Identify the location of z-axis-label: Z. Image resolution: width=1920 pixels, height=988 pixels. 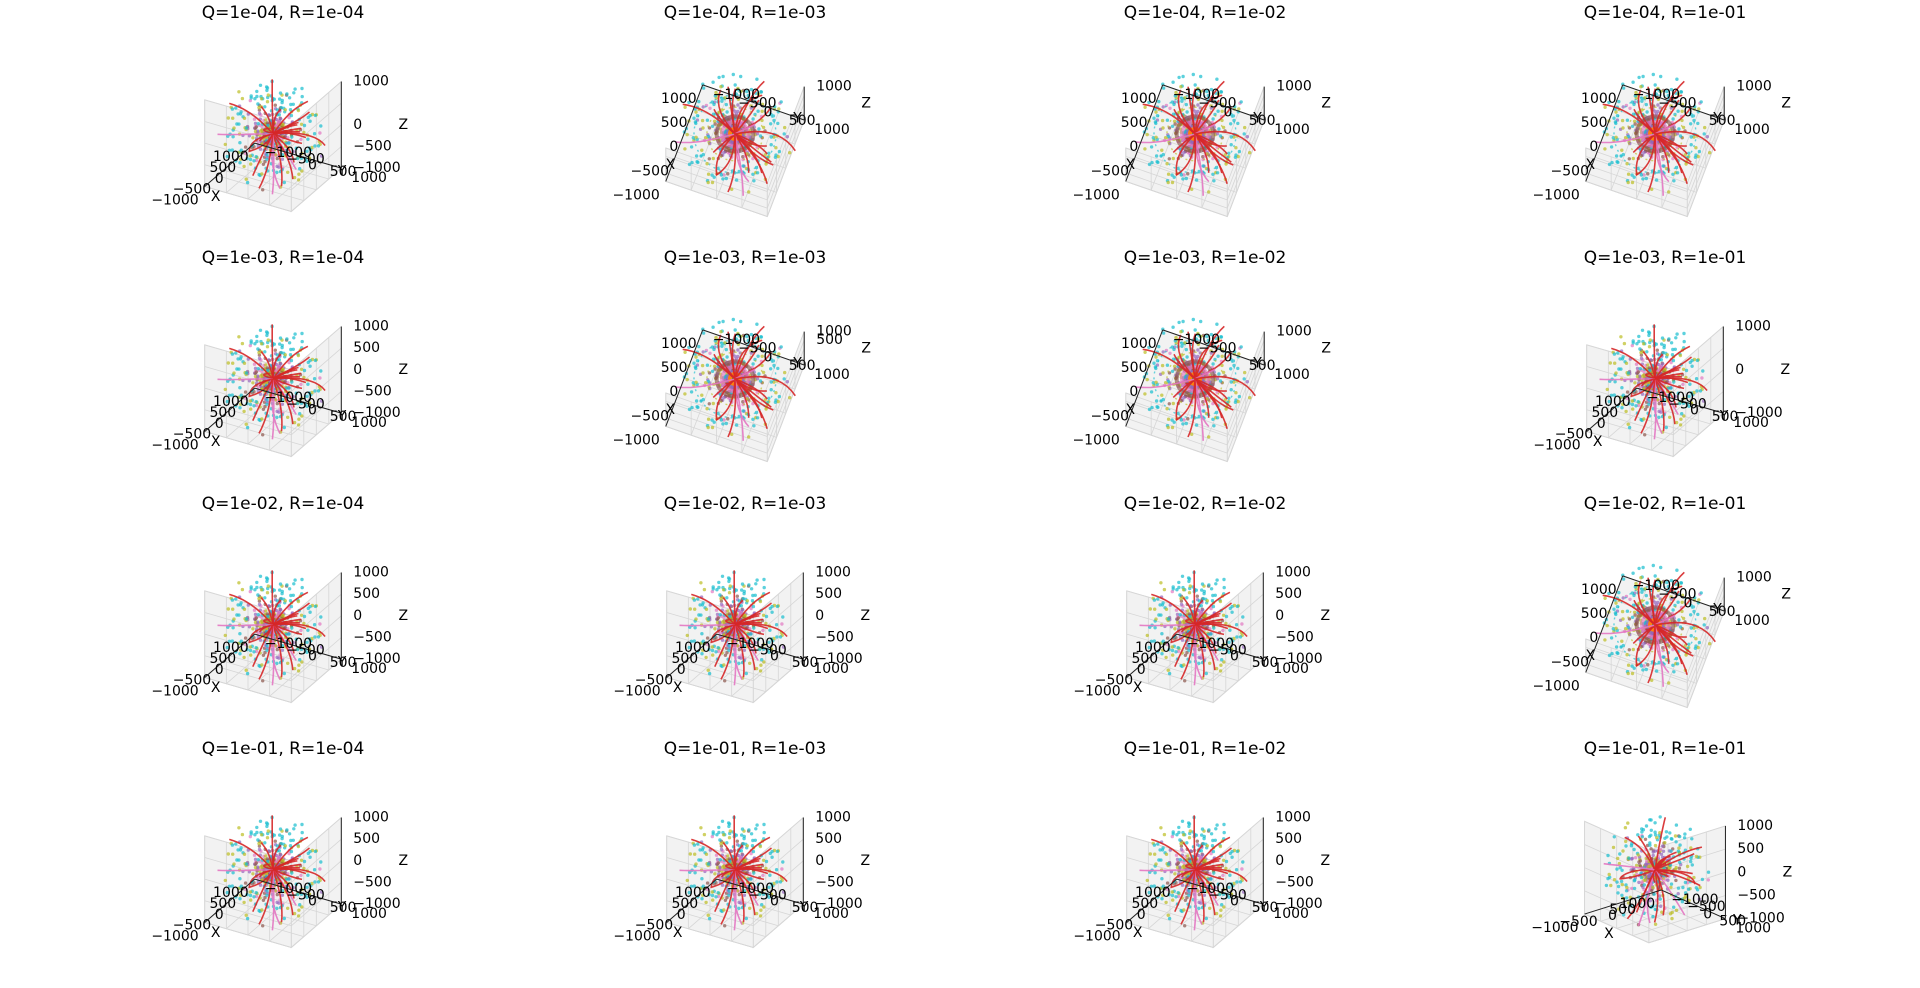
(404, 370).